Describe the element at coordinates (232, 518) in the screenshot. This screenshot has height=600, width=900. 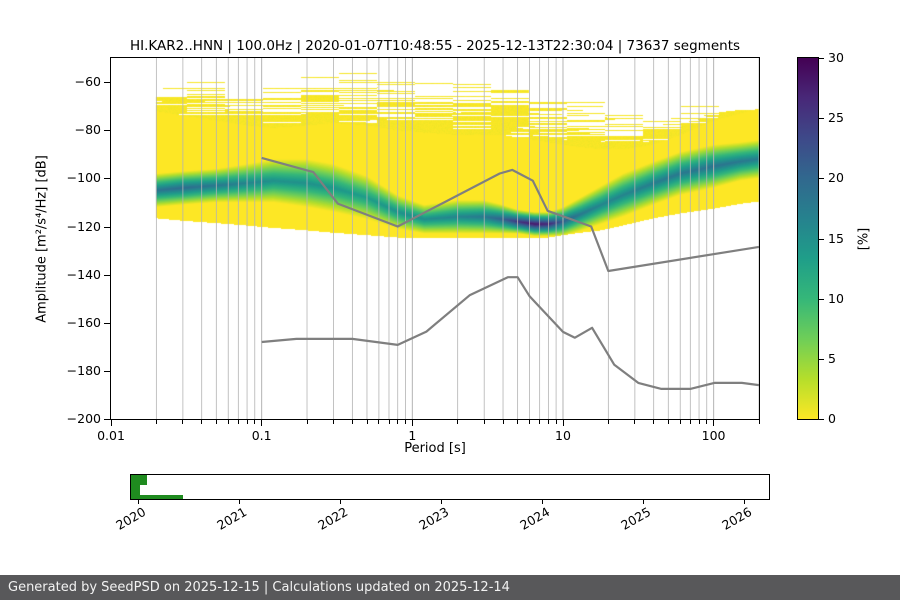
I see `timeline-year-label: 2021` at that location.